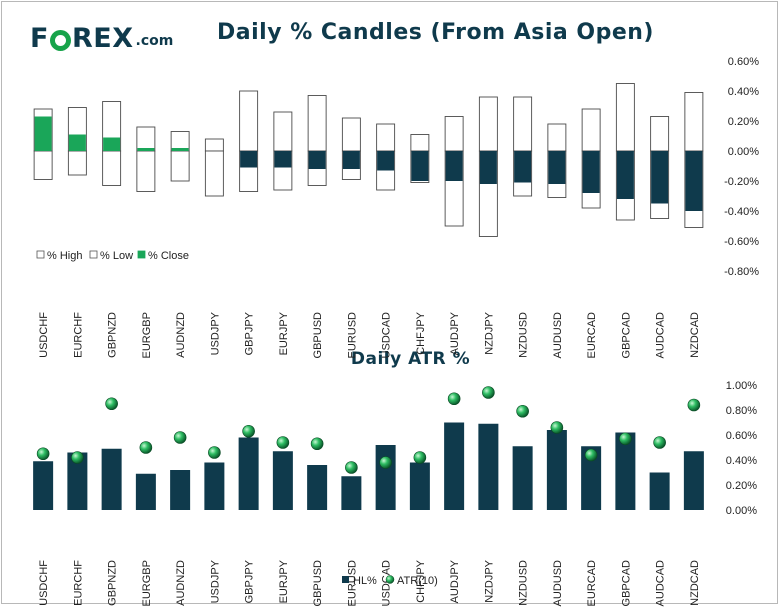 The image size is (781, 607). What do you see at coordinates (345, 579) in the screenshot?
I see `atr-legend-swatch-hl` at bounding box center [345, 579].